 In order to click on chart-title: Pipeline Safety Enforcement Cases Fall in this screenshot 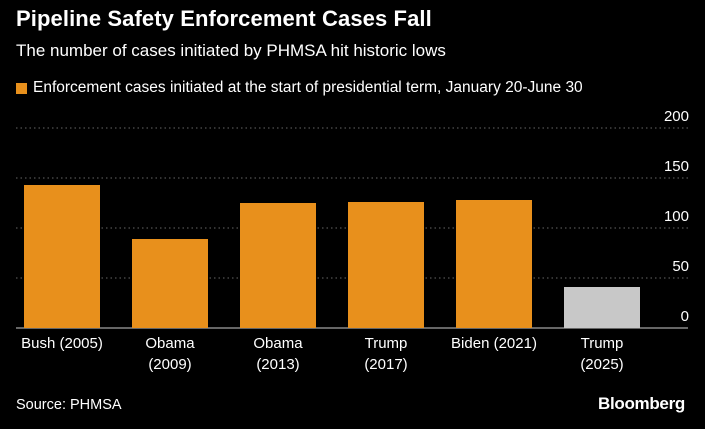, I will do `click(224, 18)`.